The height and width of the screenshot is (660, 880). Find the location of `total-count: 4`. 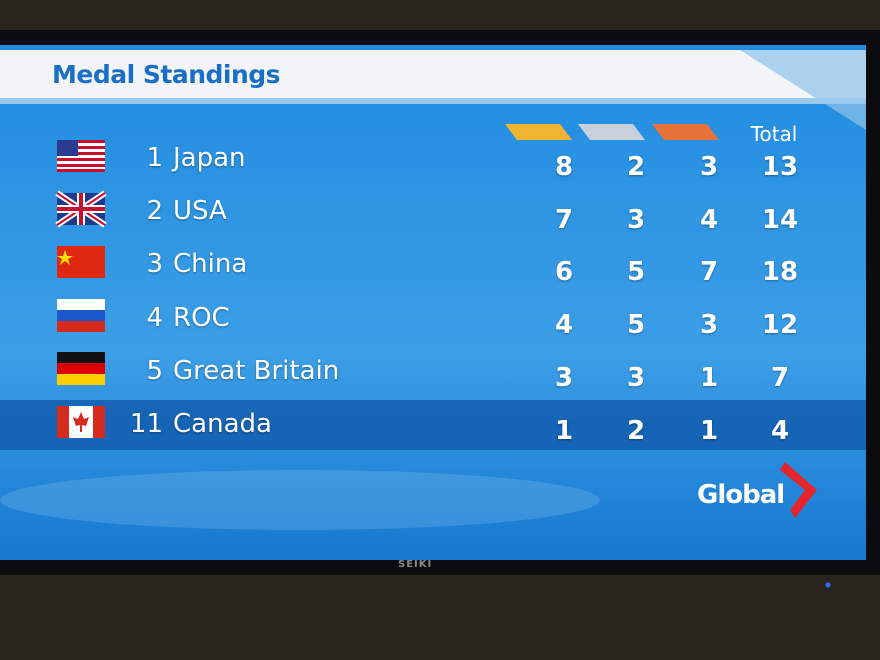

total-count: 4 is located at coordinates (780, 430).